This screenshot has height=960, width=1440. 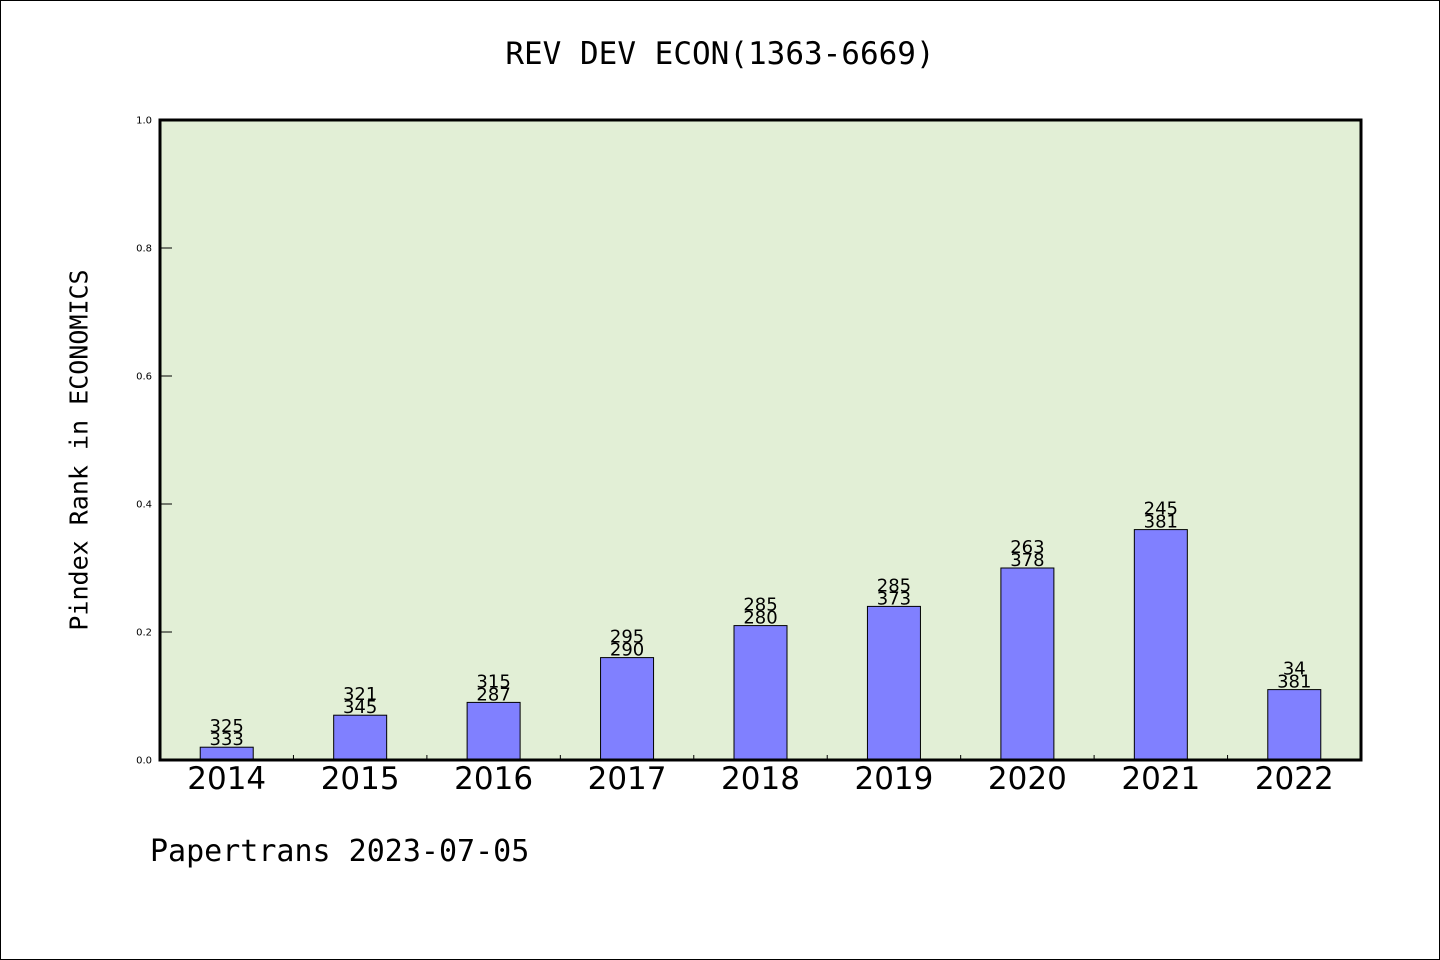 What do you see at coordinates (360, 707) in the screenshot?
I see `data-label-bottom: 345` at bounding box center [360, 707].